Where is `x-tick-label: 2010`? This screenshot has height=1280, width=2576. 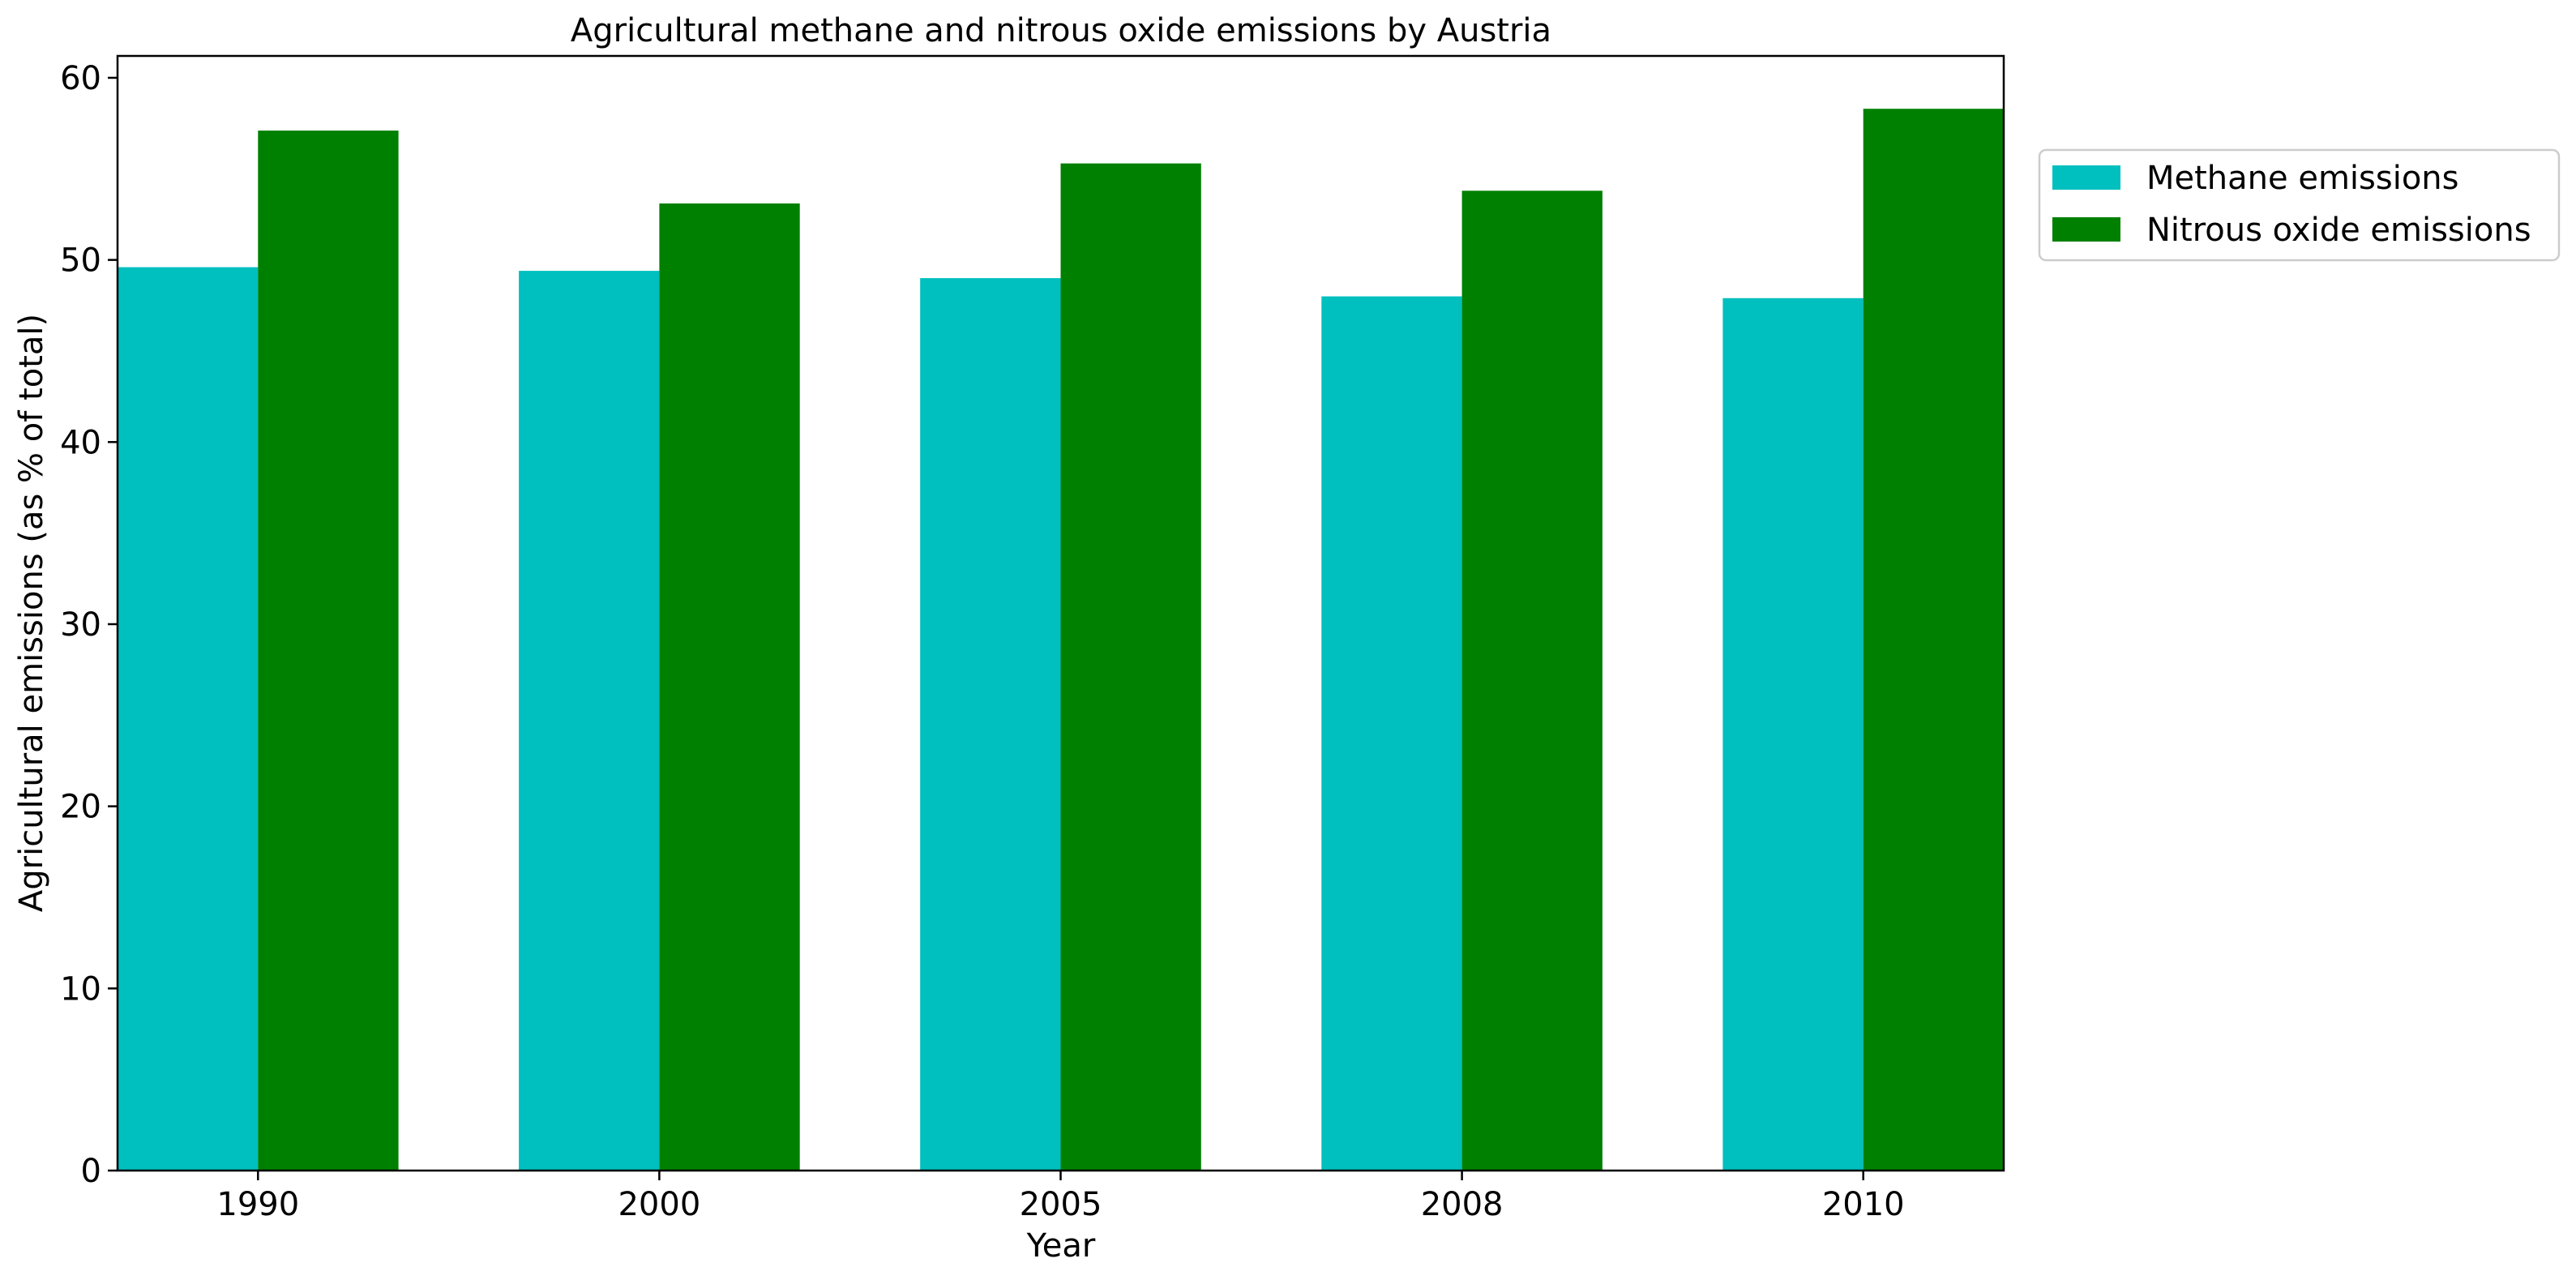 x-tick-label: 2010 is located at coordinates (1863, 1205).